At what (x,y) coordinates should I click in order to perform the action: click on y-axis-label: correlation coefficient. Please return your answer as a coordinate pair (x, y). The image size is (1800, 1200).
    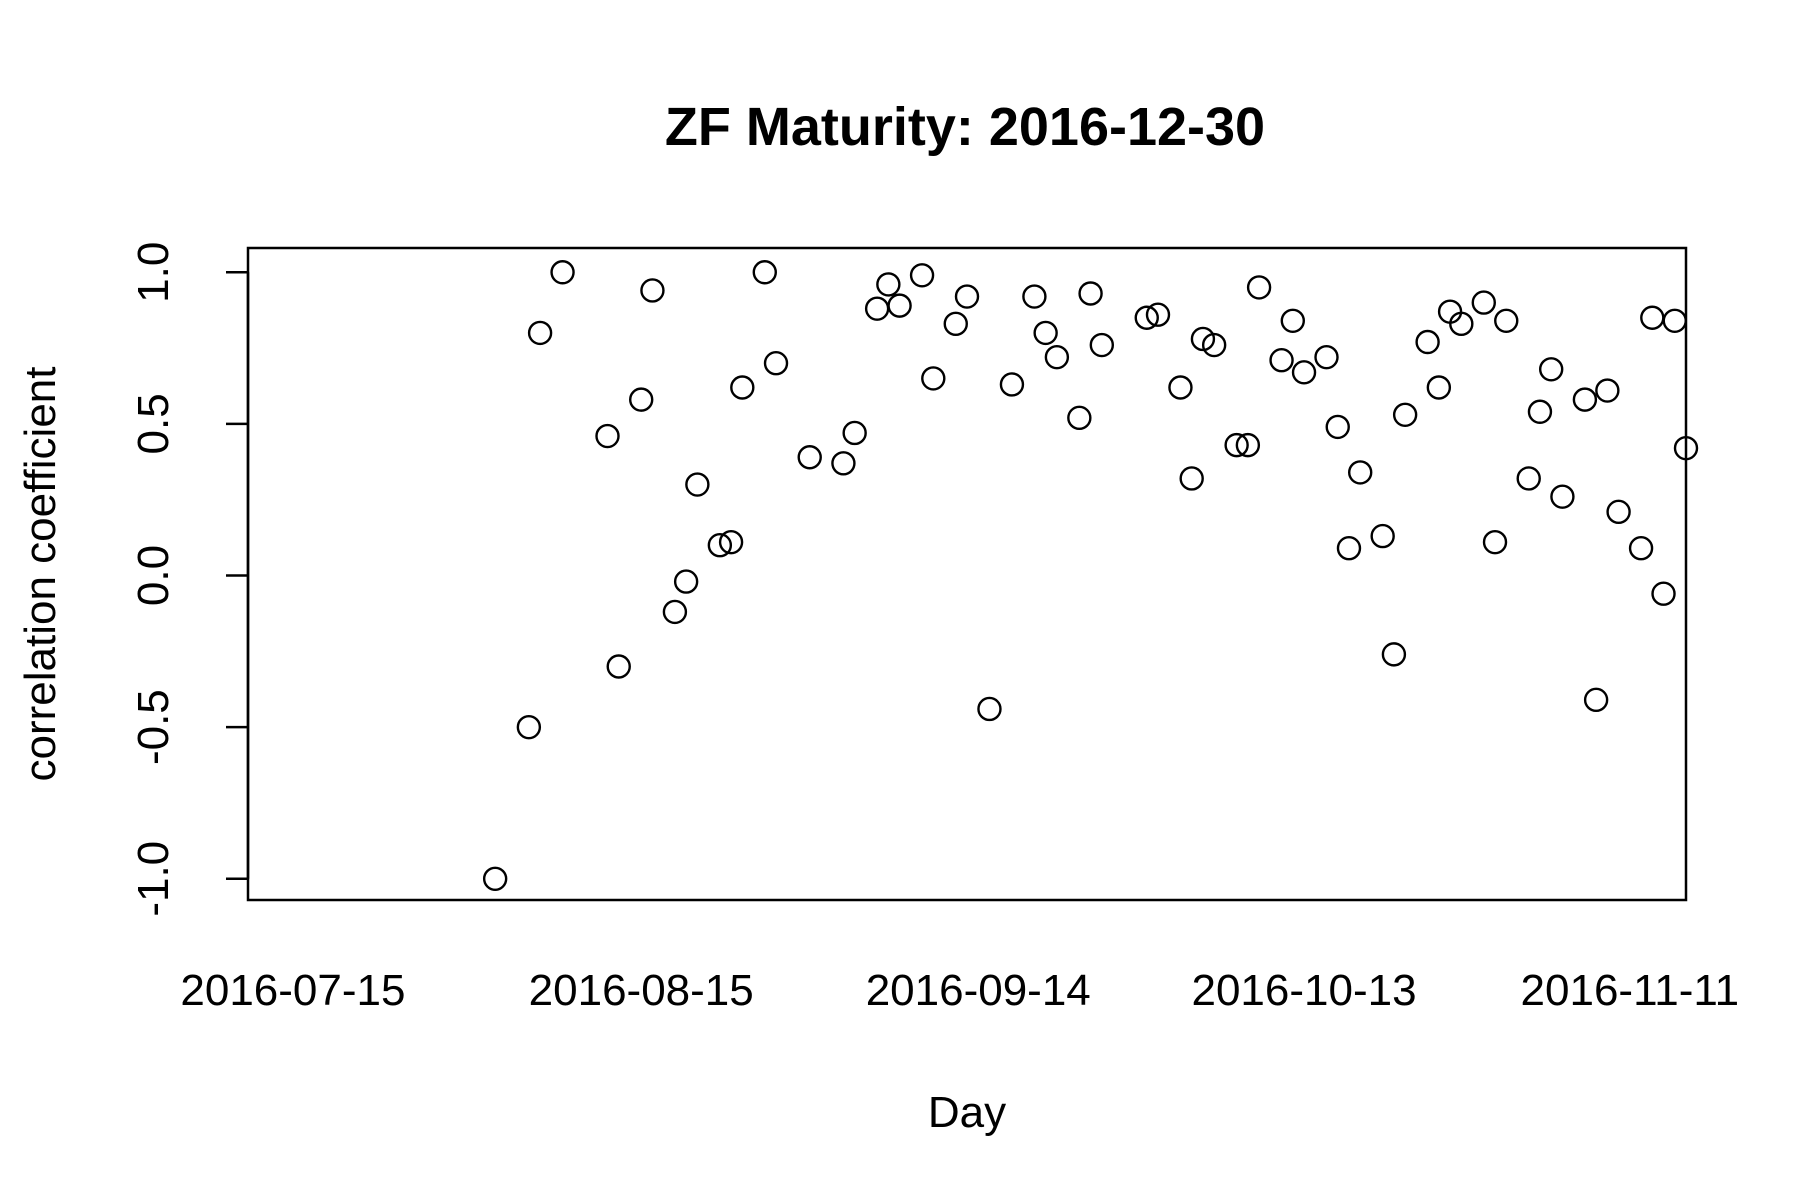
    Looking at the image, I should click on (40, 574).